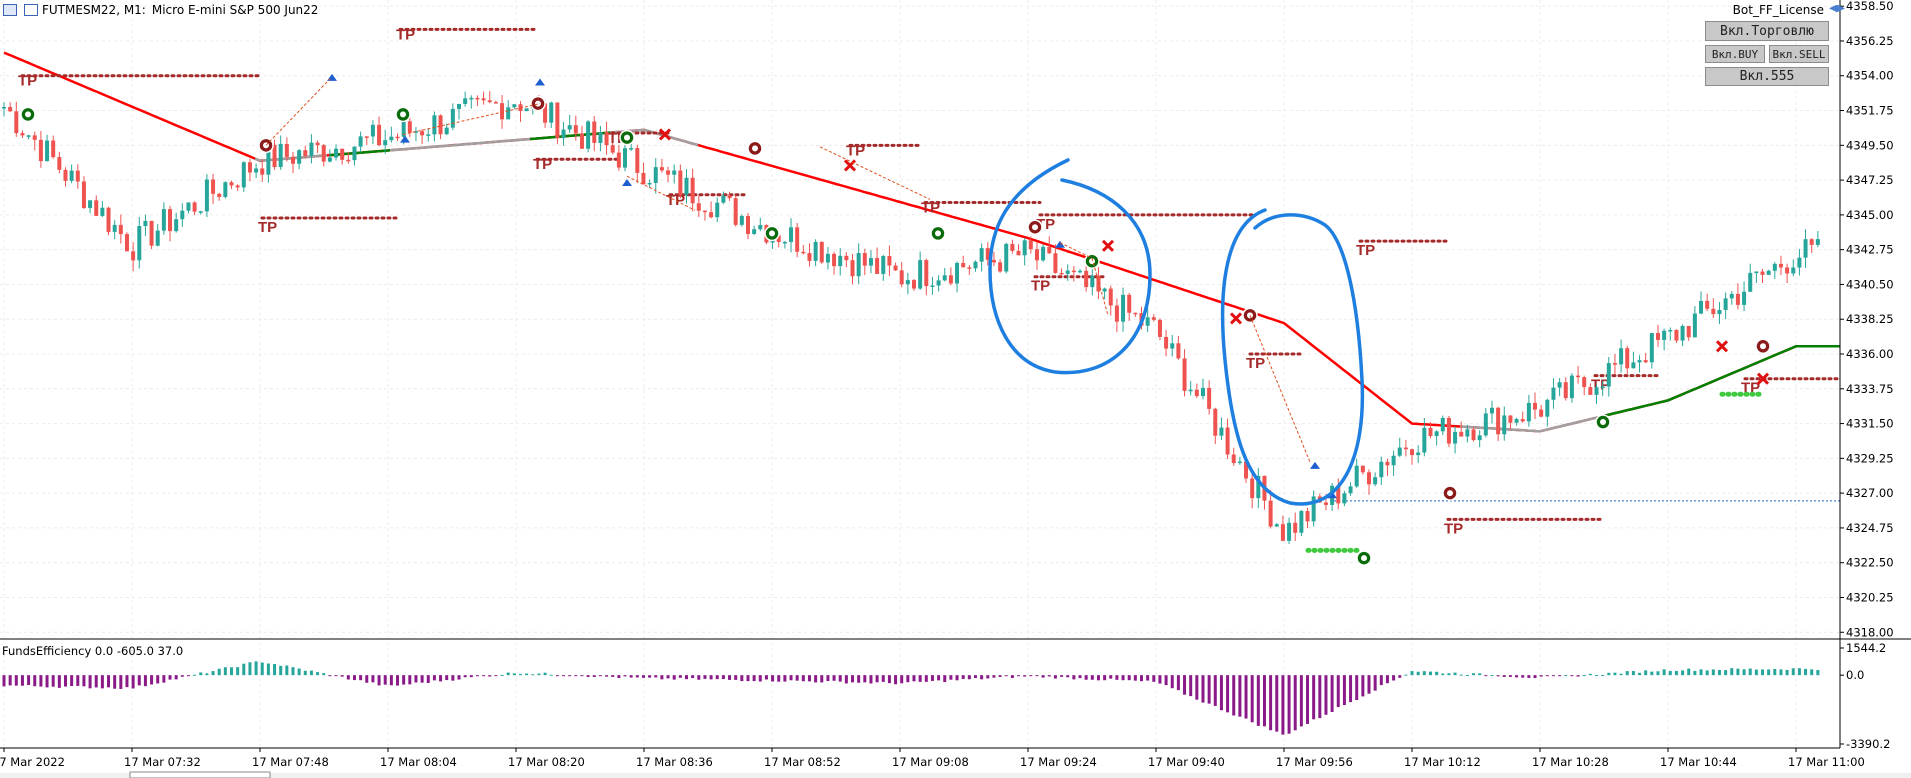  Describe the element at coordinates (674, 762) in the screenshot. I see `time-tick-label: 17 Mar 08:36` at that location.